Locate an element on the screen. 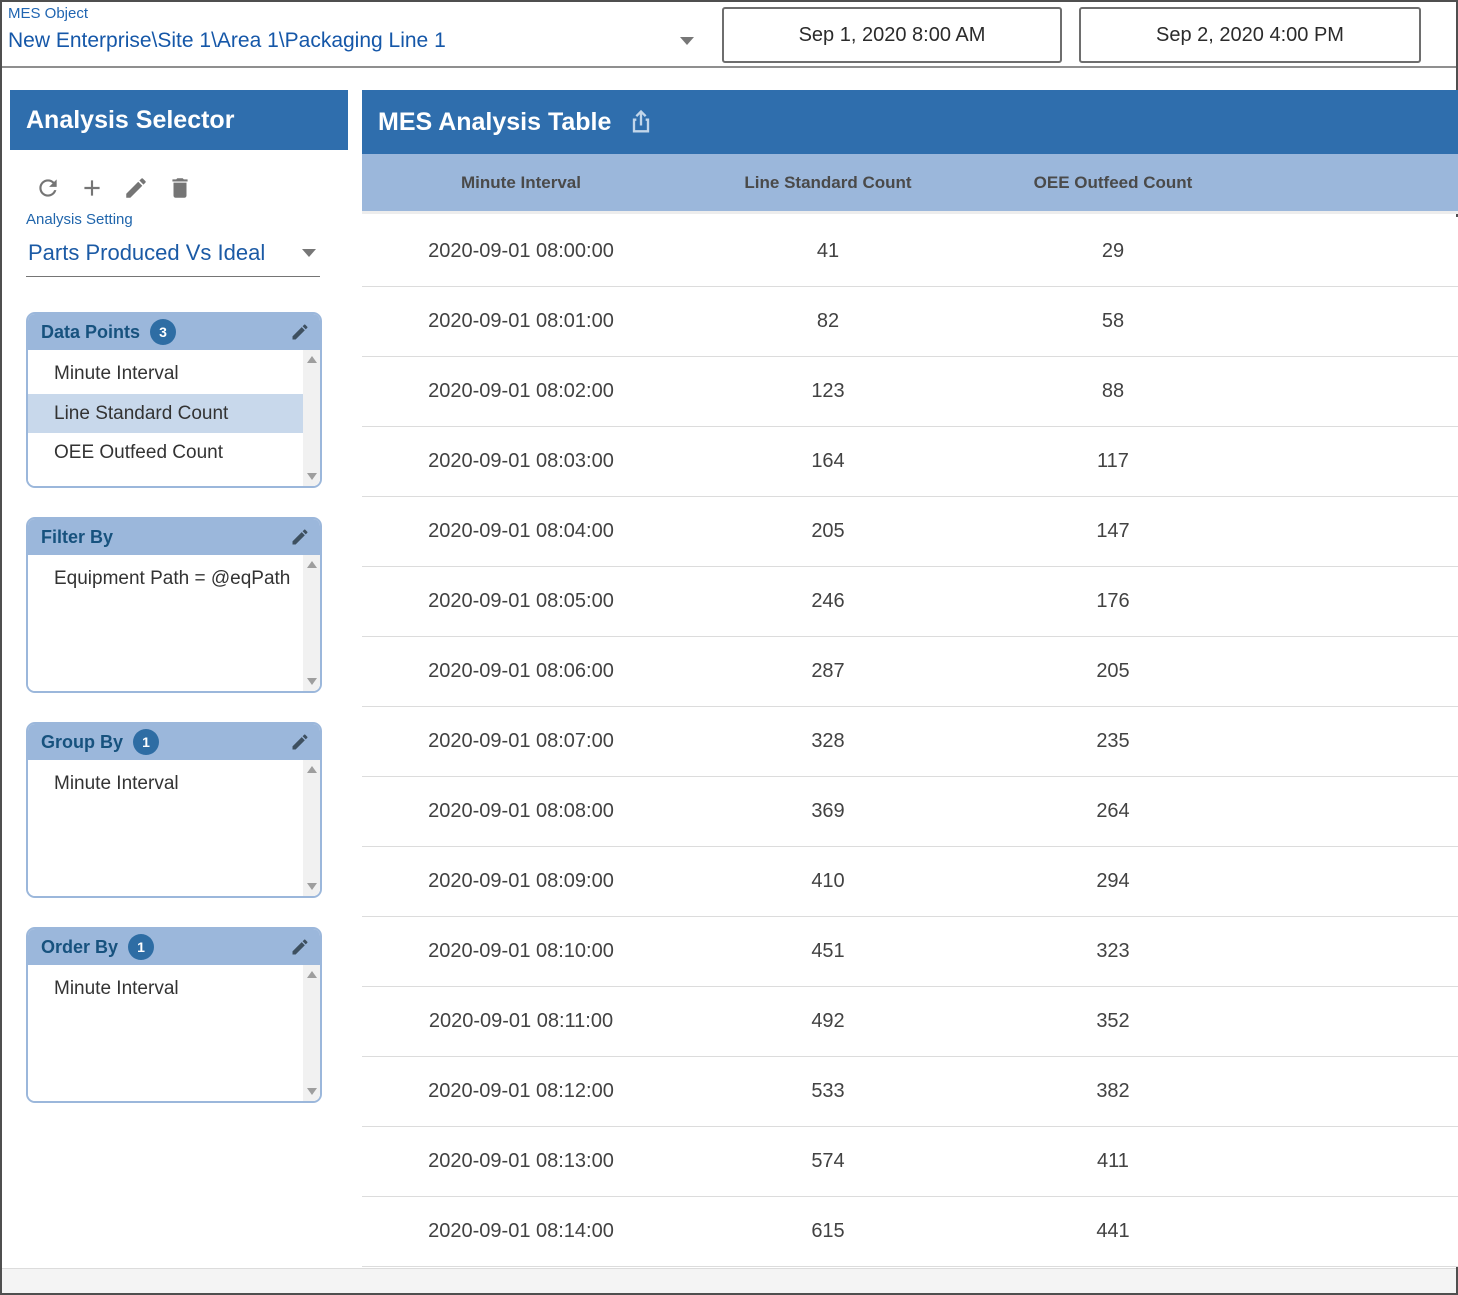 The image size is (1458, 1295). table-cell: 382 is located at coordinates (1113, 1091).